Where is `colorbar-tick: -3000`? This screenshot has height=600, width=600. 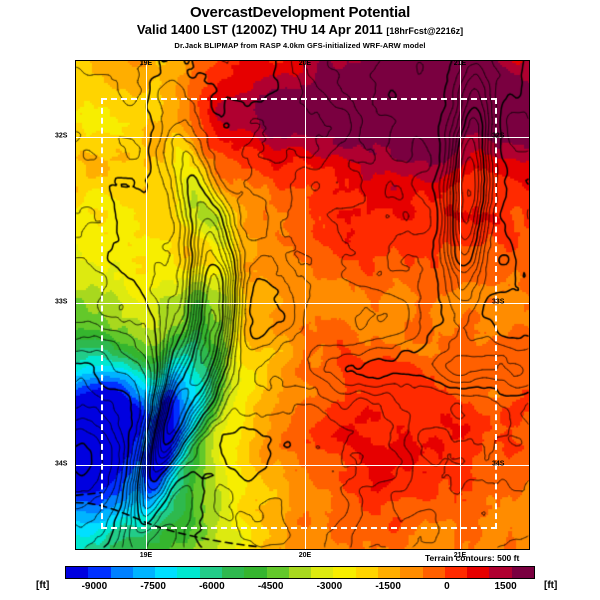
colorbar-tick: -3000 is located at coordinates (329, 586).